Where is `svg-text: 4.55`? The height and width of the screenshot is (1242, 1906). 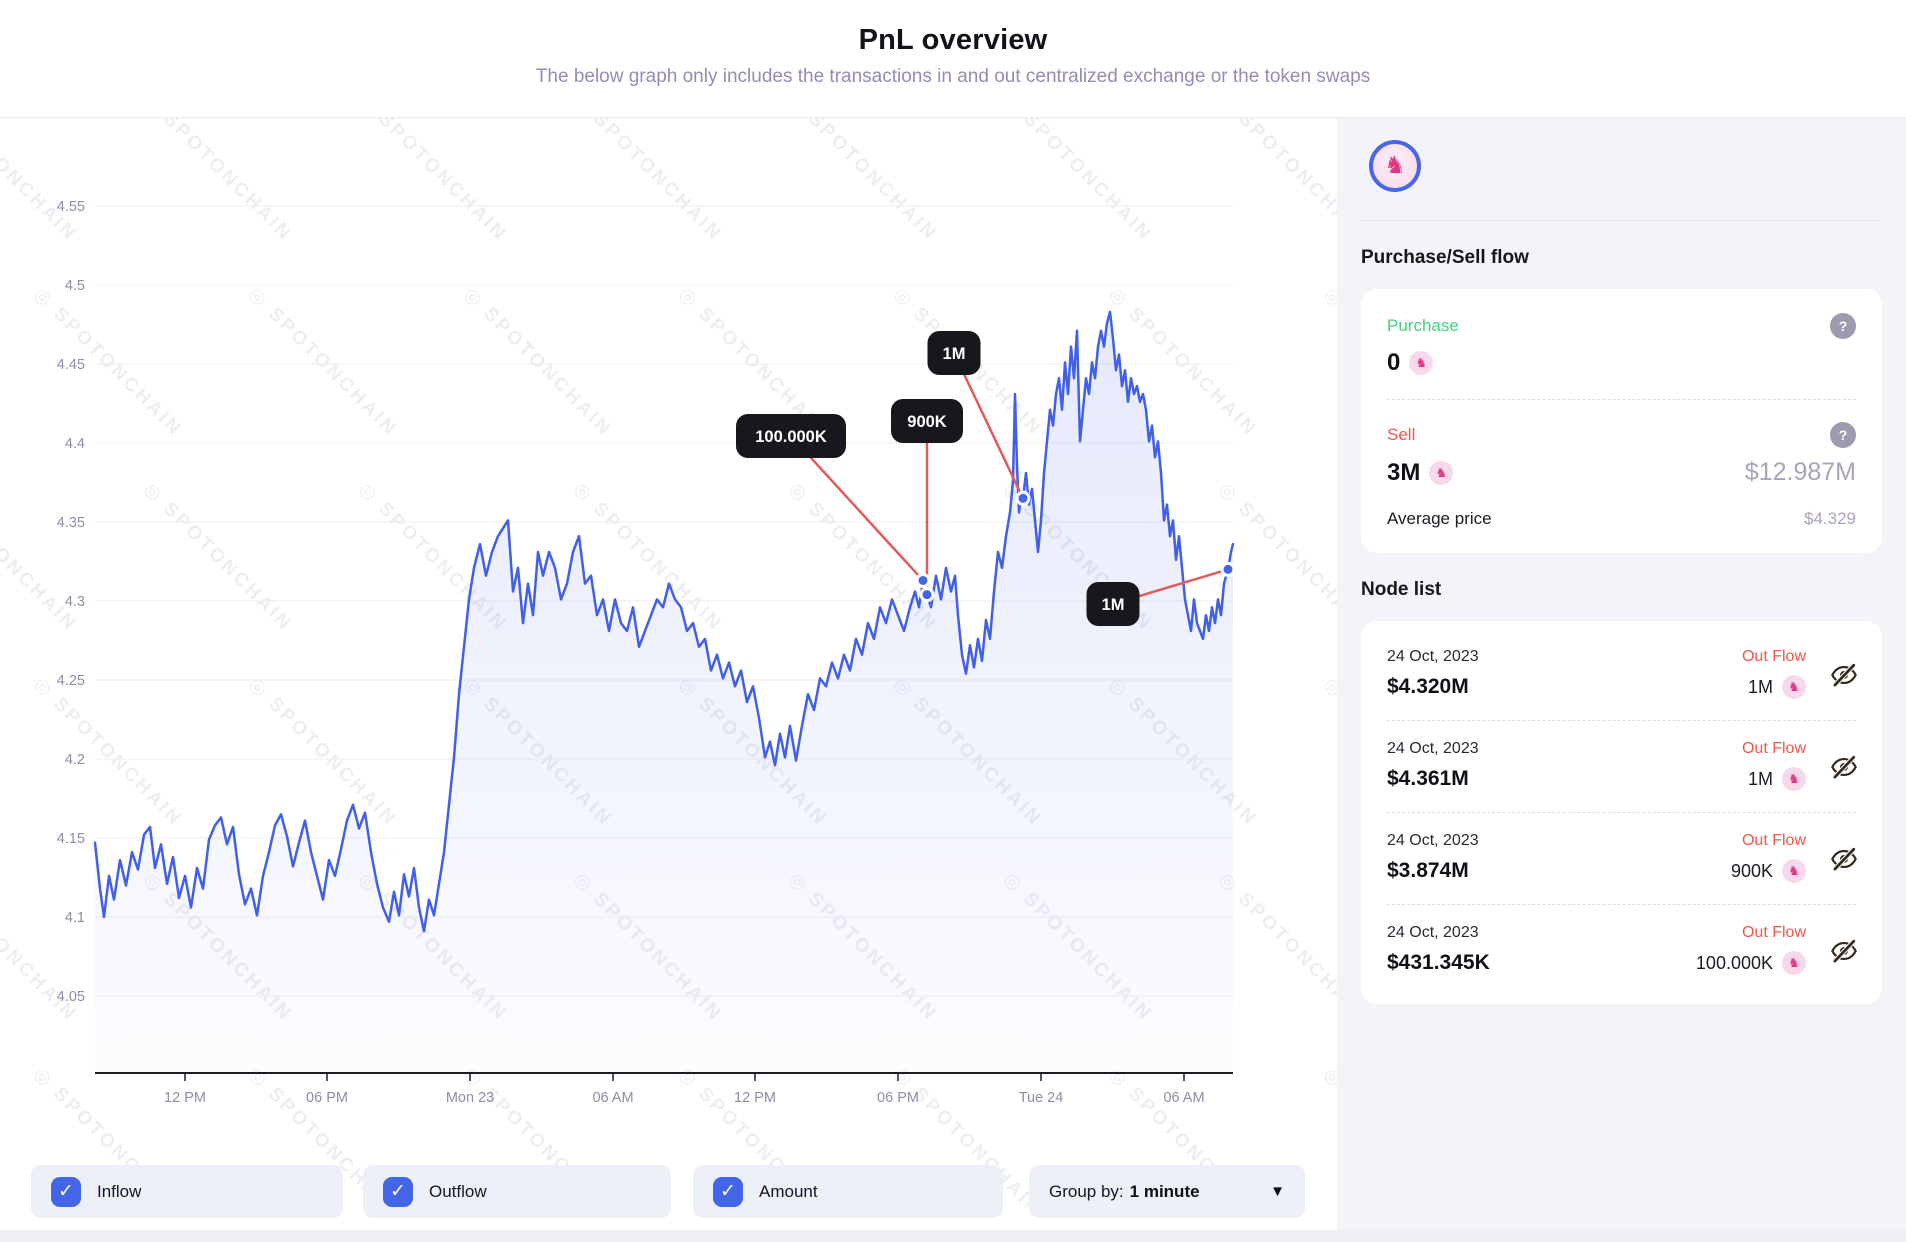 svg-text: 4.55 is located at coordinates (71, 207).